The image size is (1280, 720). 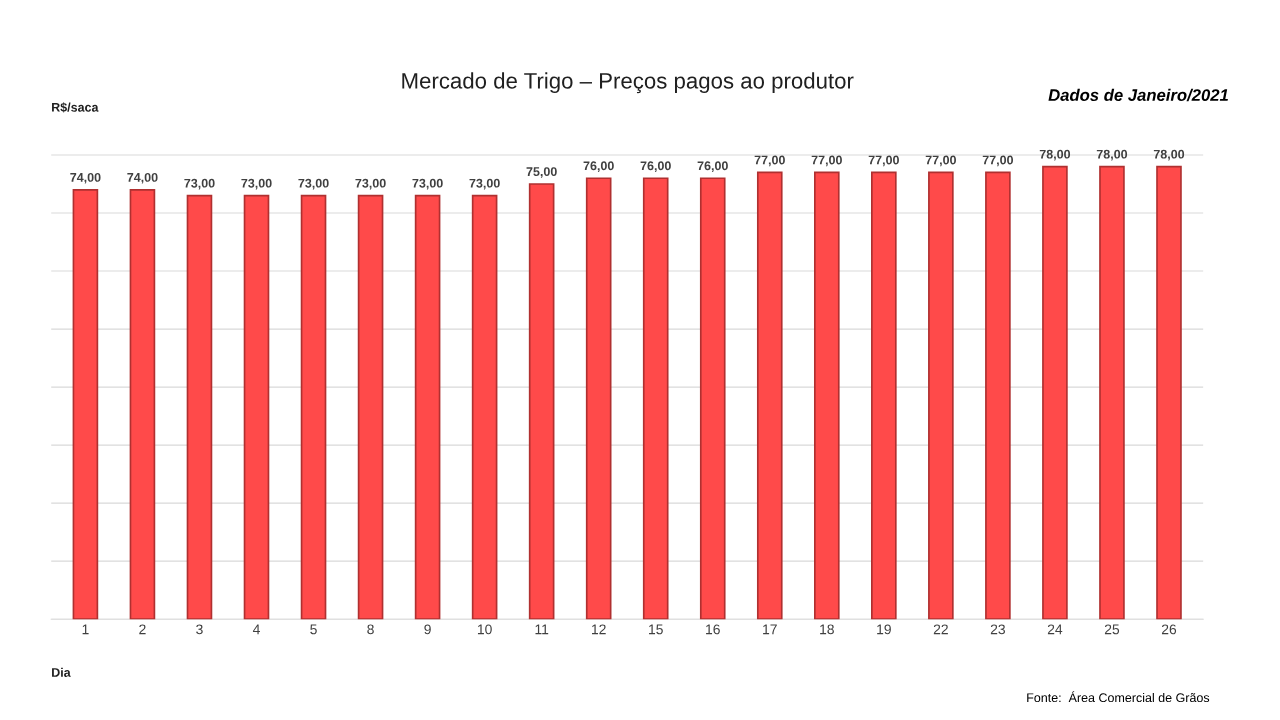 I want to click on x-tick-label: 8, so click(x=370, y=629).